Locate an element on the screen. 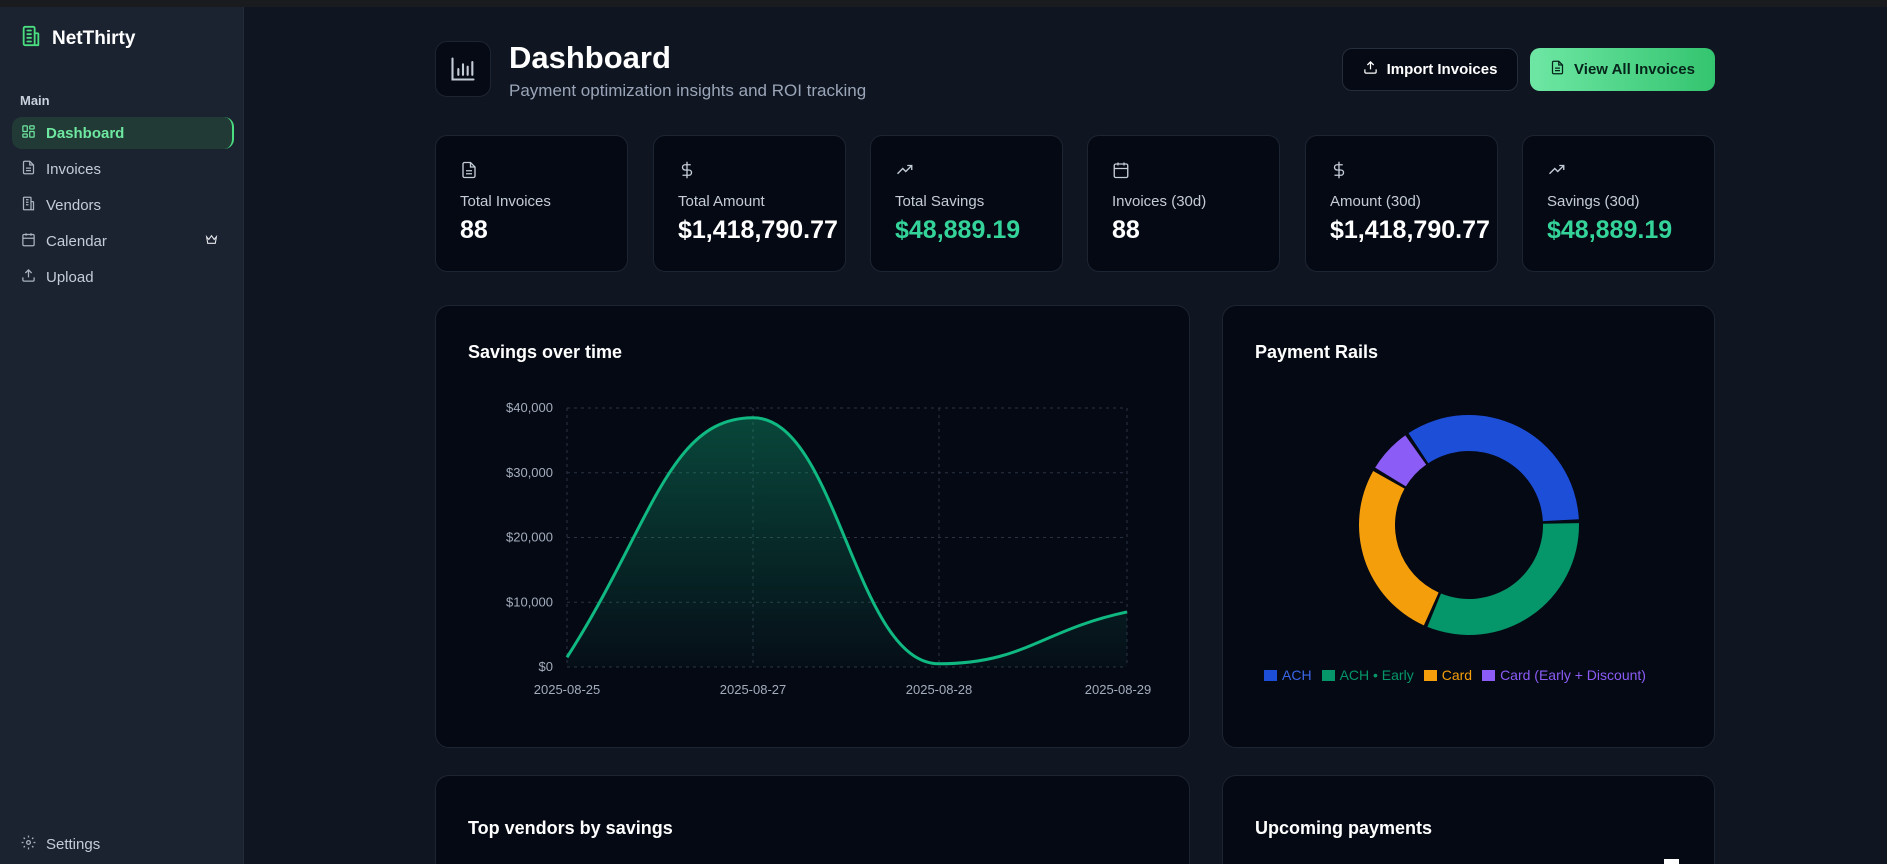 The height and width of the screenshot is (864, 1887). import-invoices-button: Import Invoices is located at coordinates (1430, 69).